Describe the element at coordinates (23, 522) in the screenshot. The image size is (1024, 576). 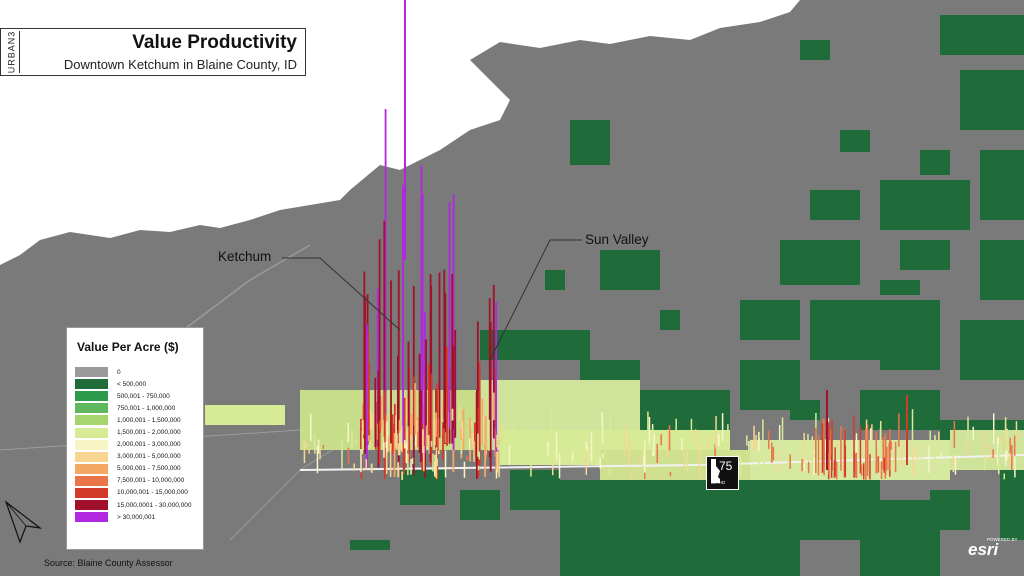
I see `compass-arrow-icon` at that location.